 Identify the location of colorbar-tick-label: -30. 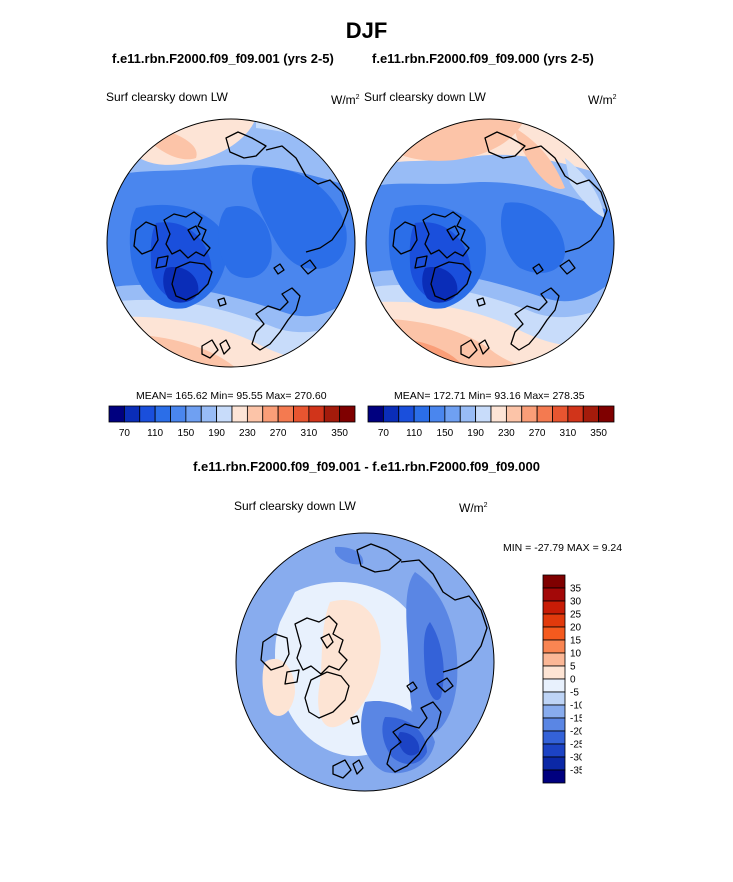
(576, 758).